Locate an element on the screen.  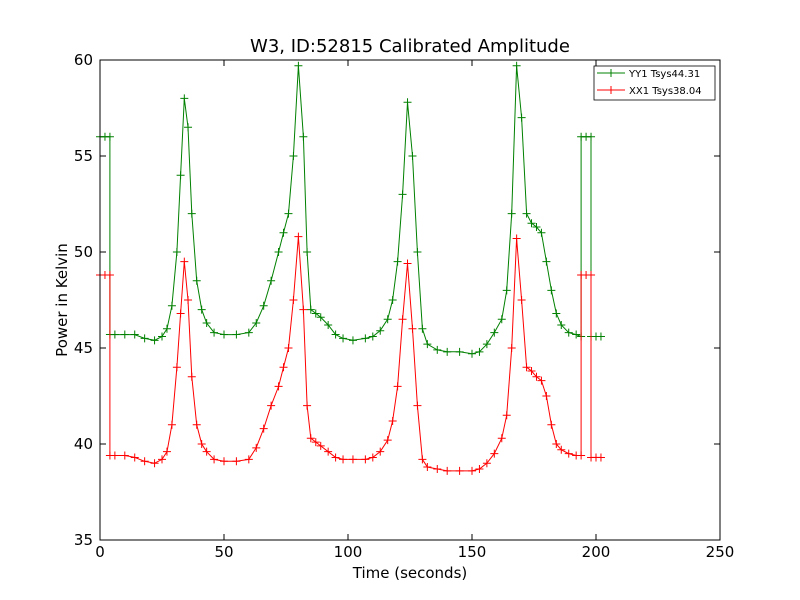
y-axis-label: Power in Kelvin is located at coordinates (62, 300).